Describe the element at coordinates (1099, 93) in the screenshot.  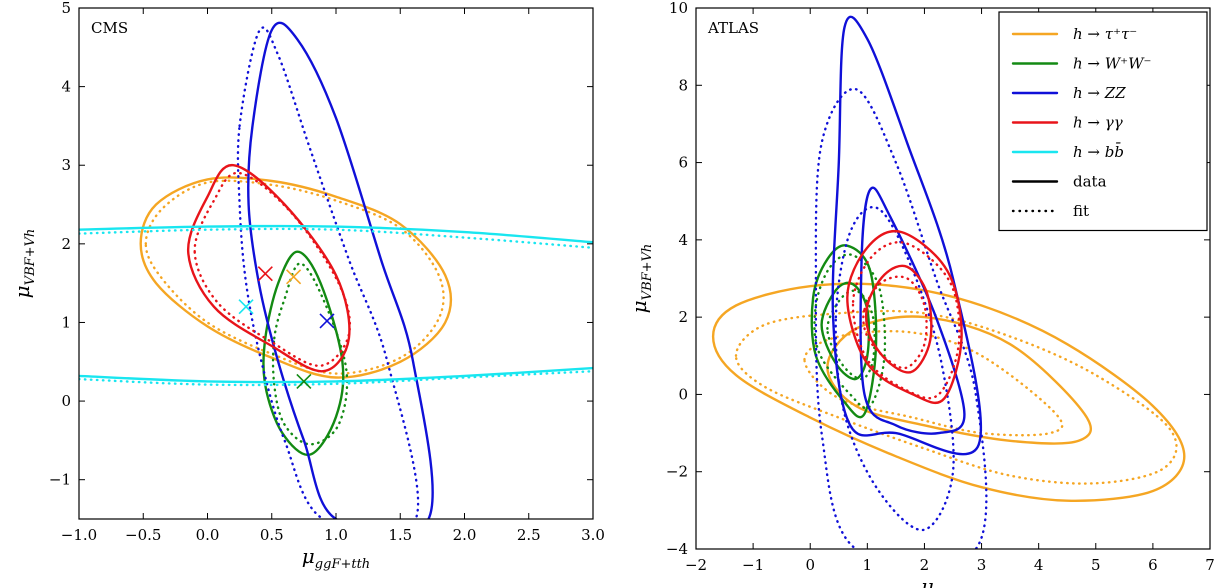
I see `legend-entry: h → ZZ` at that location.